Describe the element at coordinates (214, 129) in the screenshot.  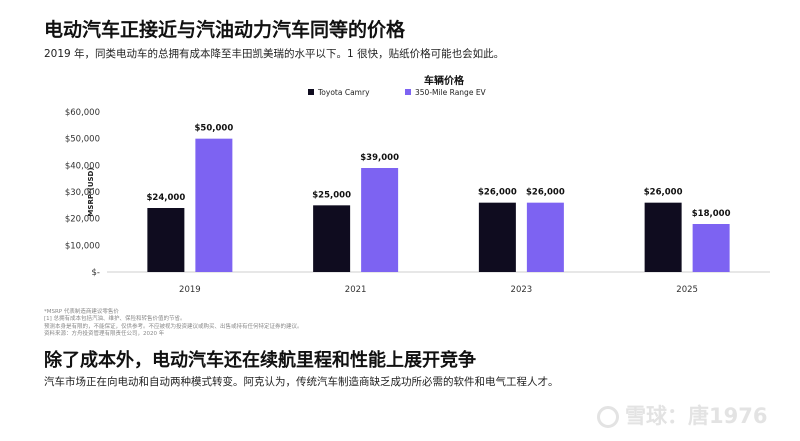
I see `bar-value-label: $50,000` at that location.